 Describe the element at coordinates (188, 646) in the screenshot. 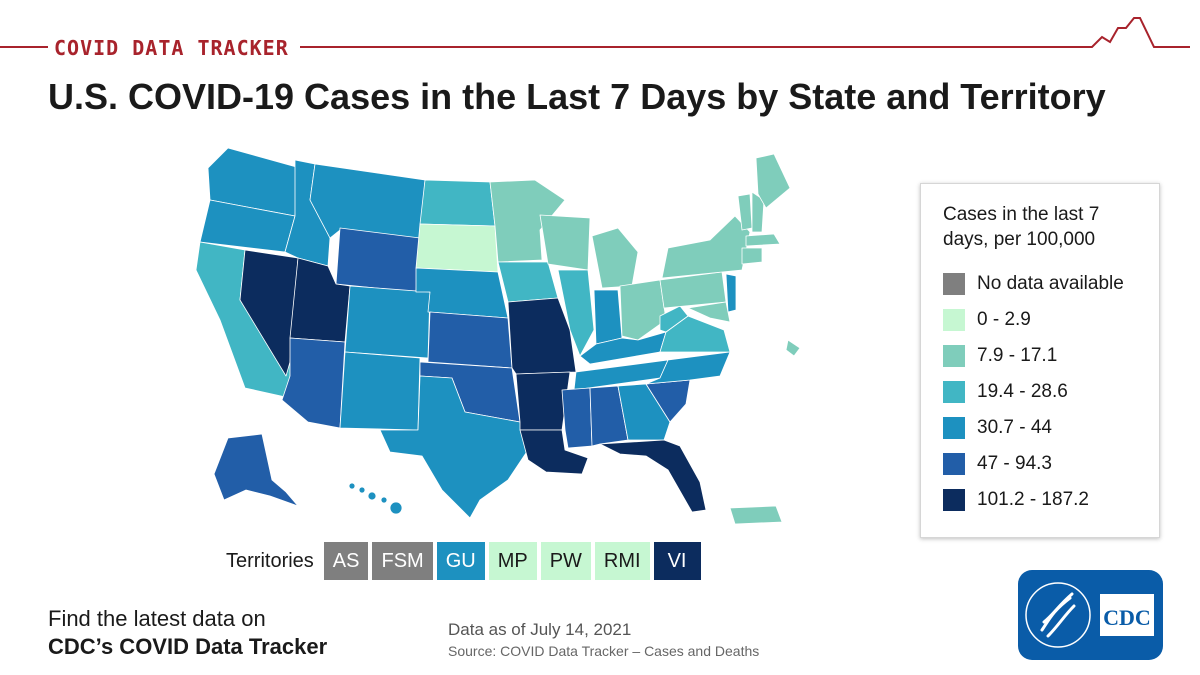

I see `cta-line-2: CDC’s COVID Data Tracker` at that location.